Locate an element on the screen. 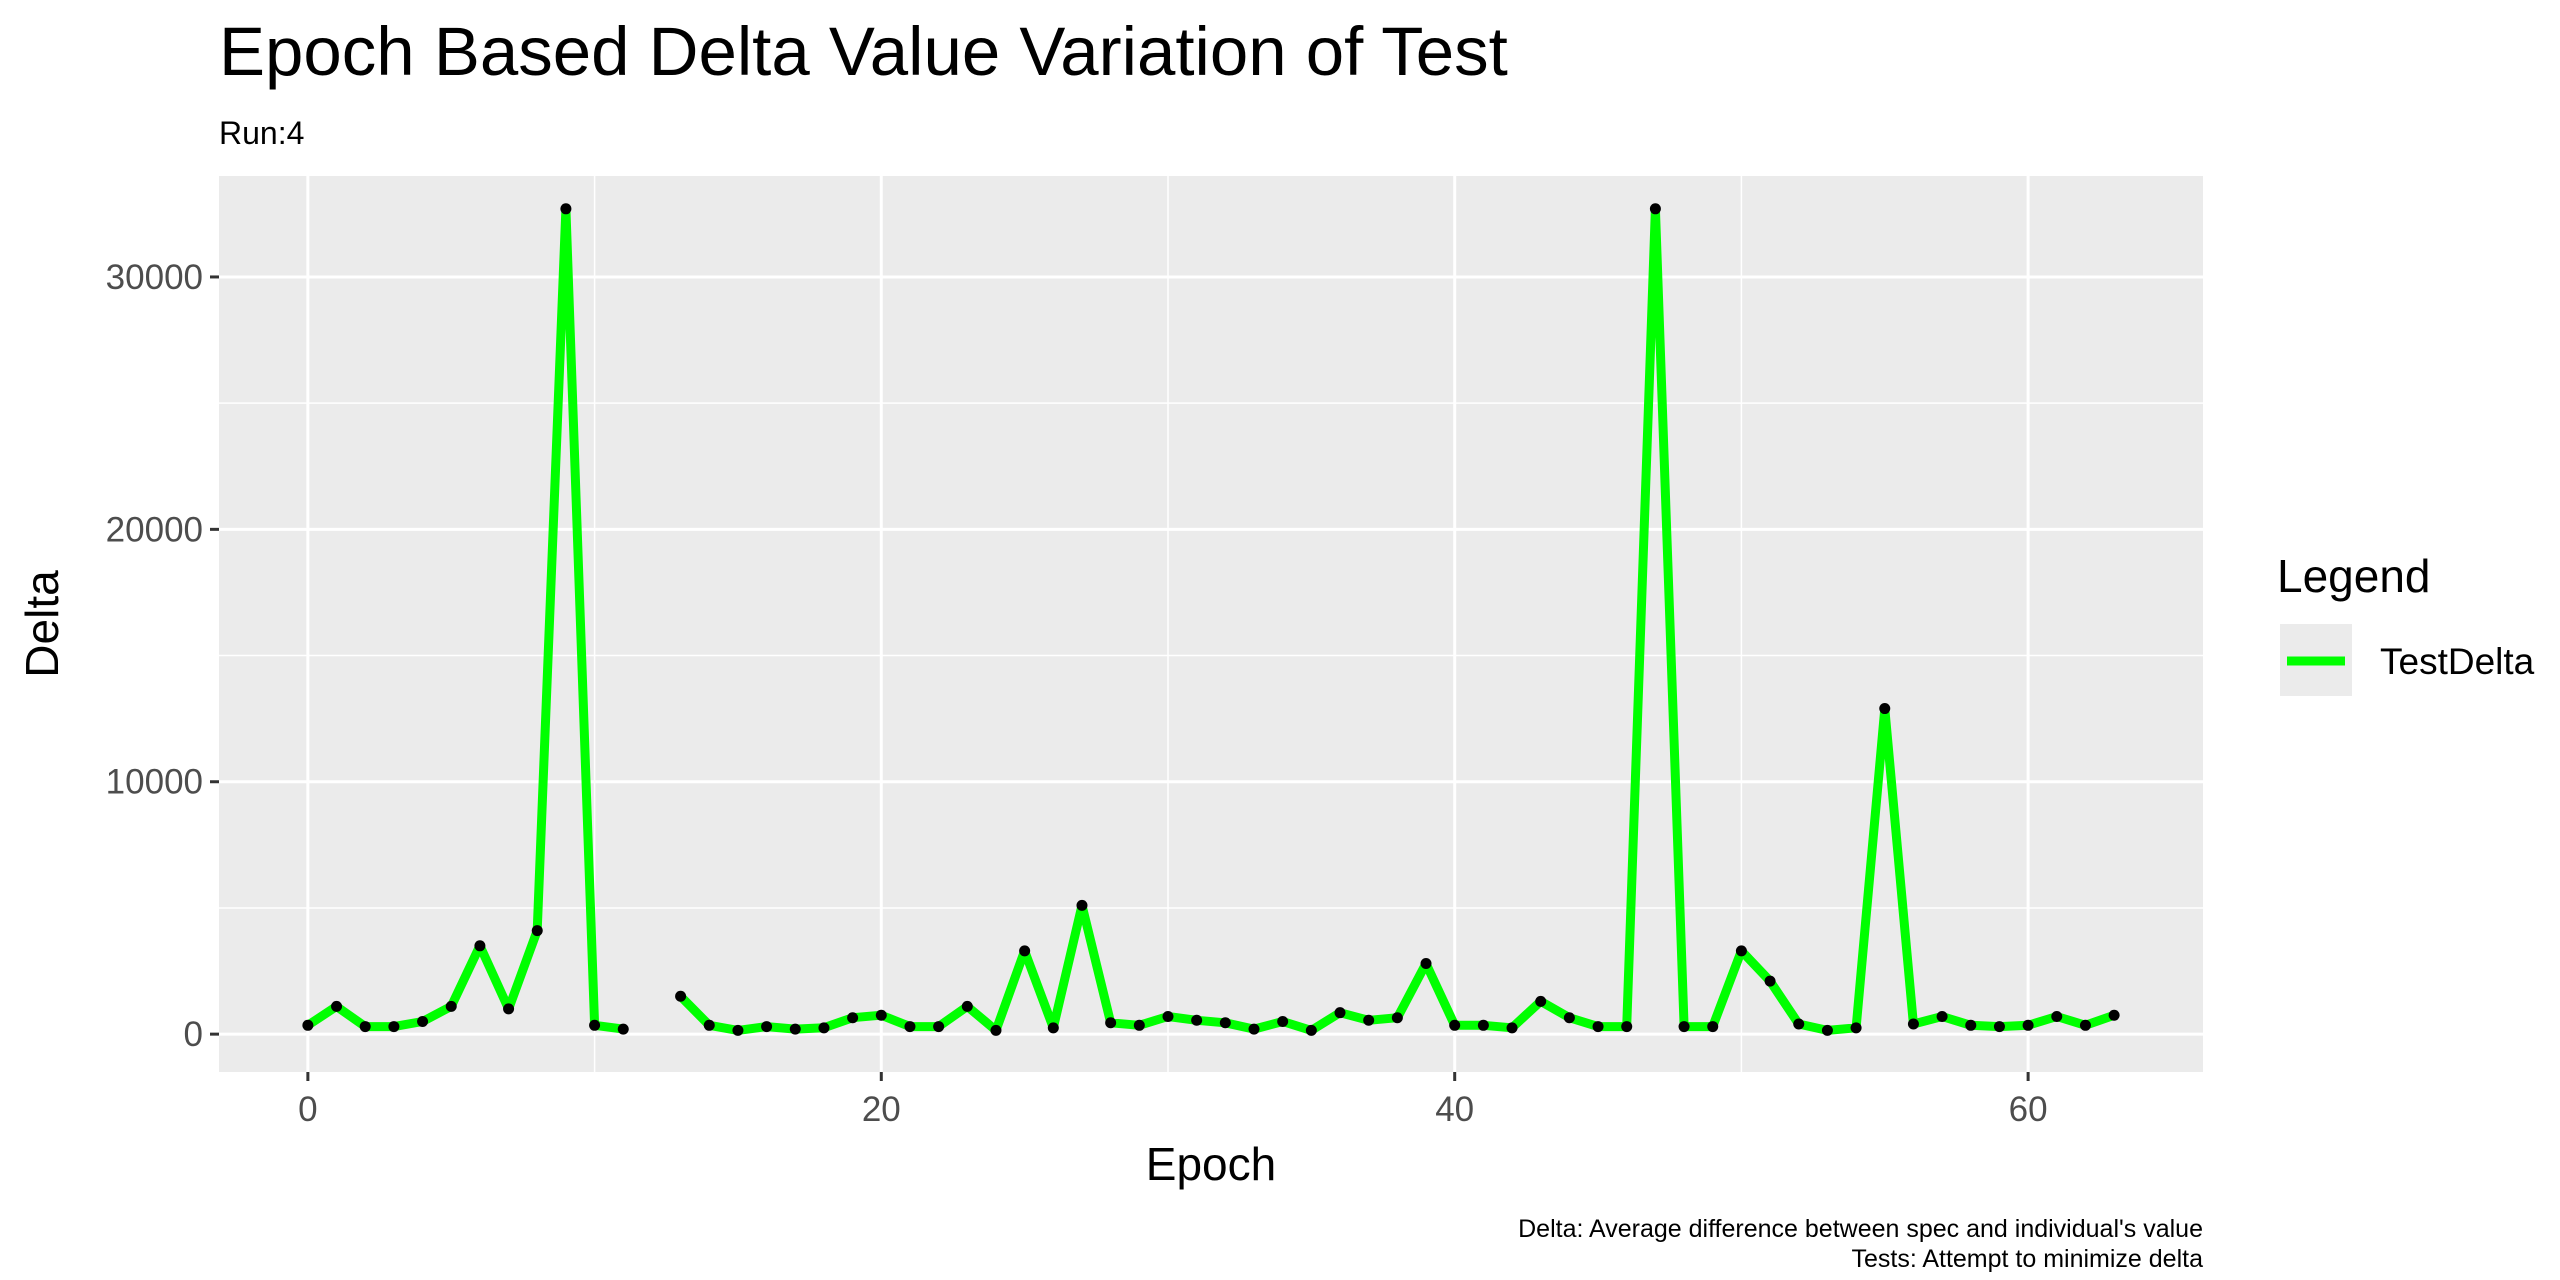 This screenshot has height=1280, width=2560. x-axis: 0 20 40 60 is located at coordinates (1173, 1100).